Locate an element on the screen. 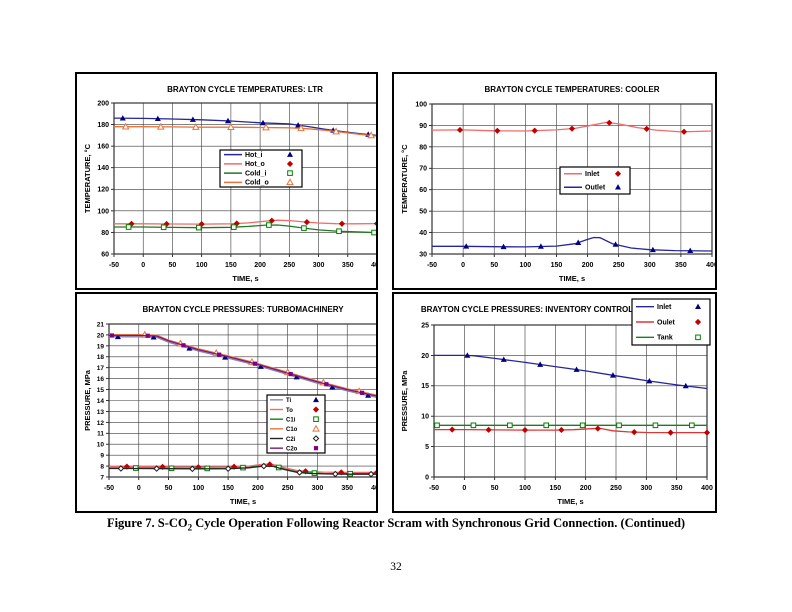  legend-label: Hot_i is located at coordinates (254, 155).